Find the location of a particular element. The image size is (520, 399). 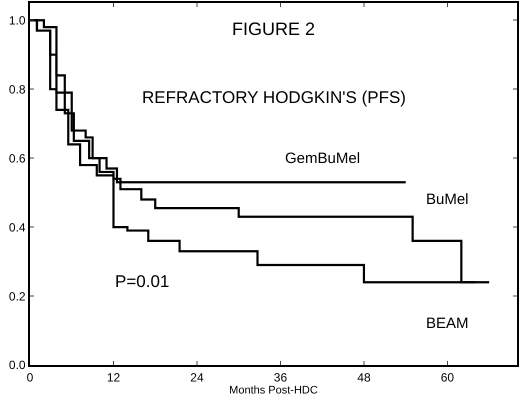

x-tick-label: 36 is located at coordinates (281, 377).